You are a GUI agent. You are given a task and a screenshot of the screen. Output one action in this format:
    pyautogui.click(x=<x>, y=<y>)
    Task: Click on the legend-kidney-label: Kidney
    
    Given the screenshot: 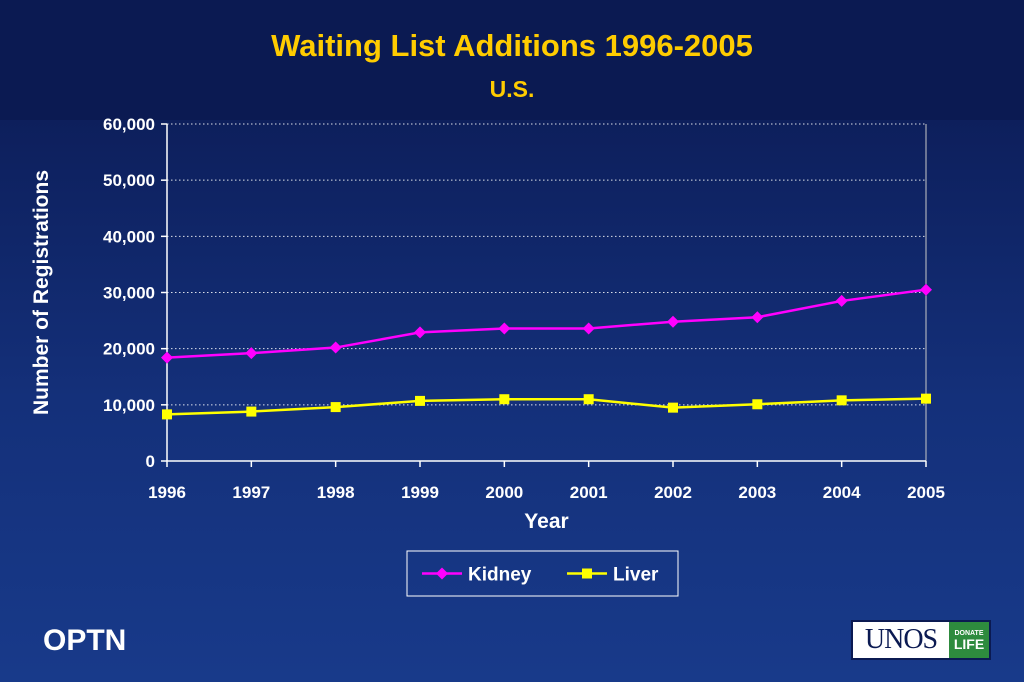 What is the action you would take?
    pyautogui.click(x=500, y=575)
    